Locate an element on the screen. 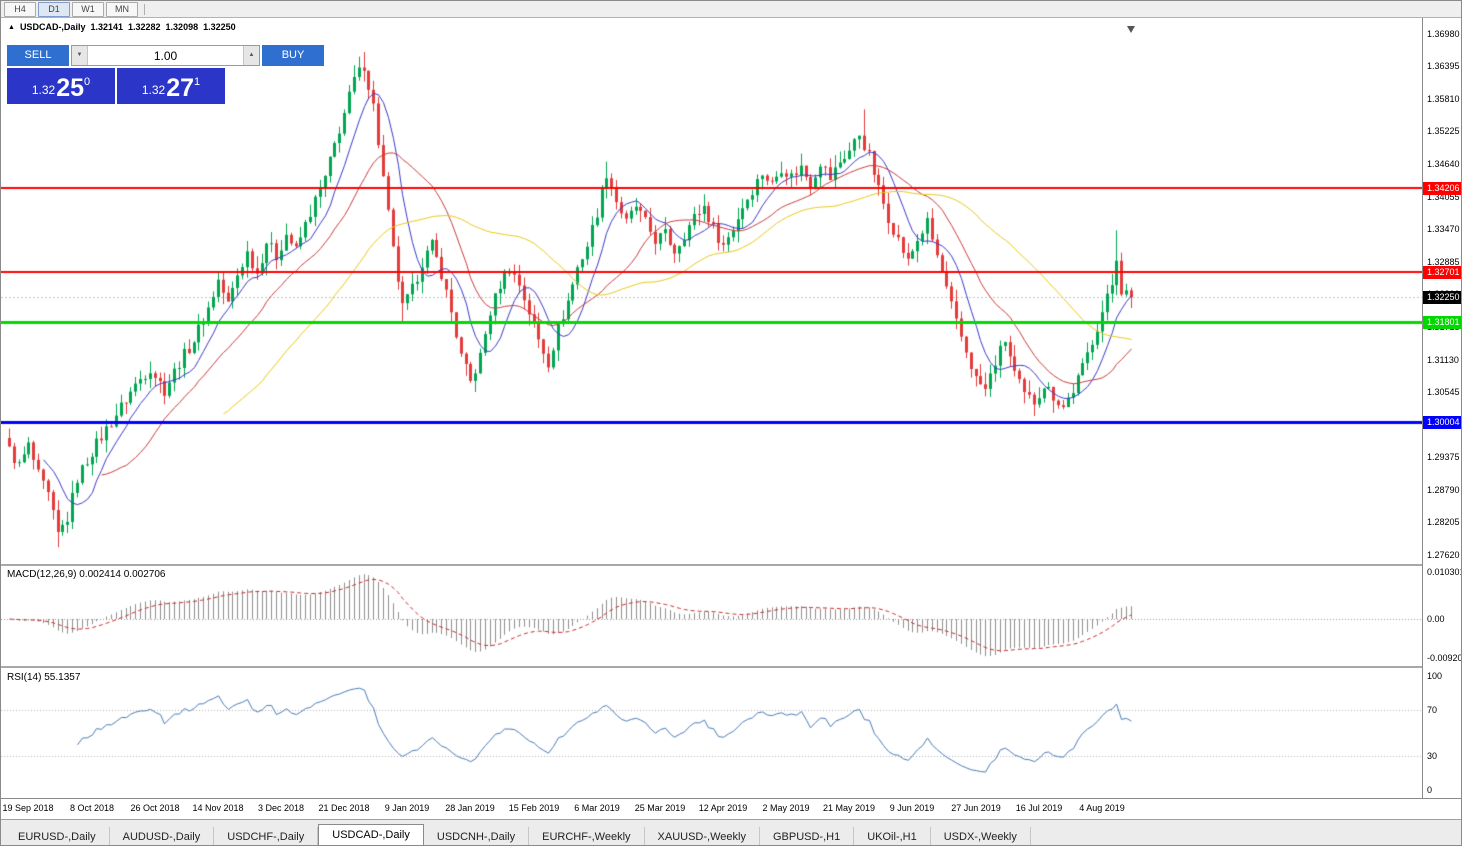  sell-price-prefix: 1.32 is located at coordinates (43, 90).